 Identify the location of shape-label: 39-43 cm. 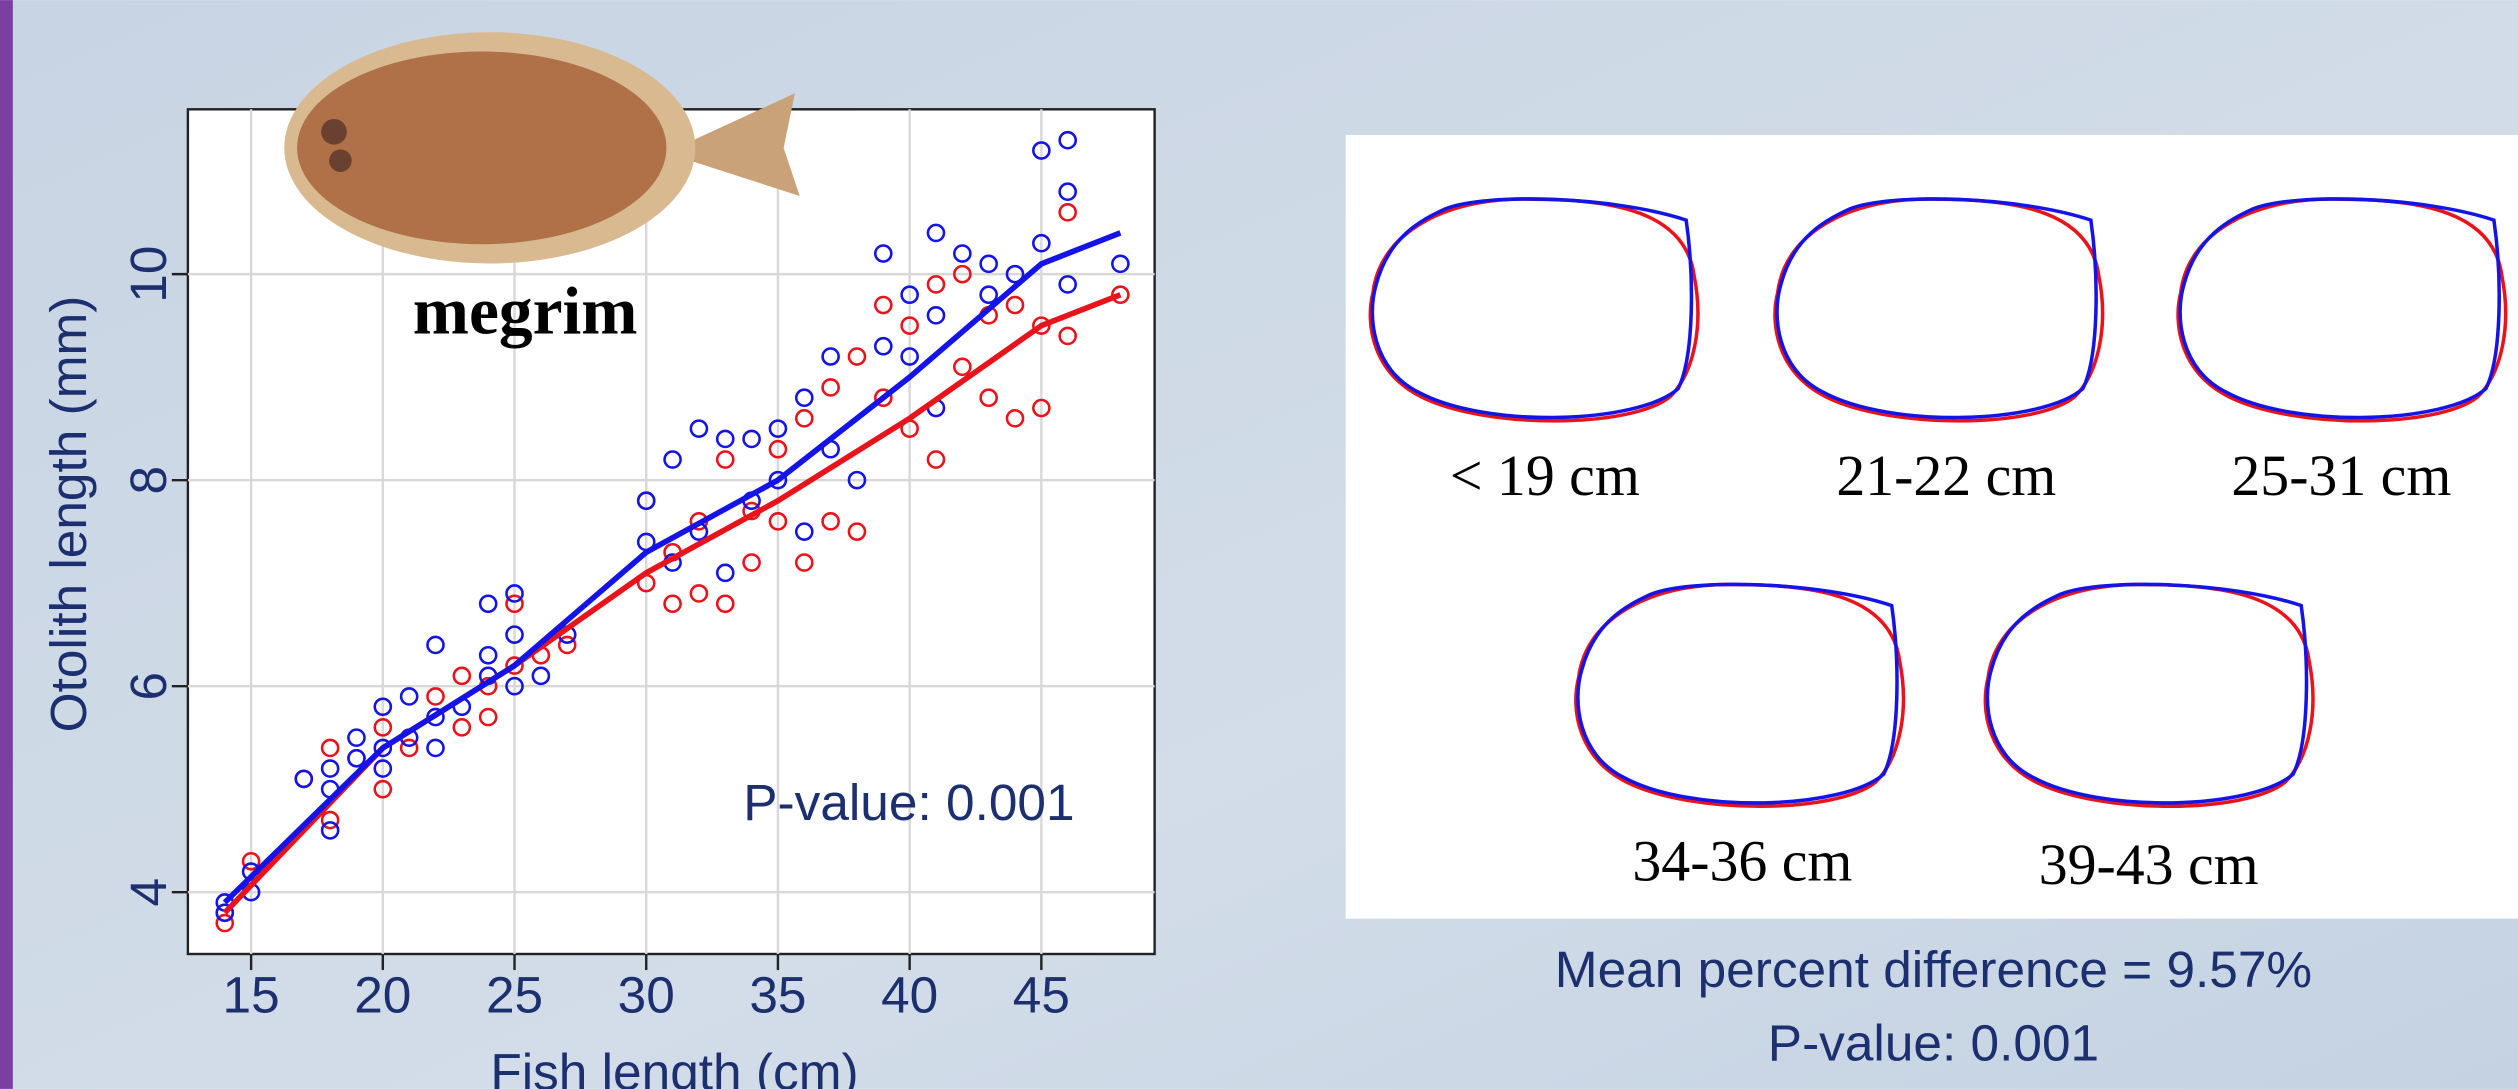
(2149, 864).